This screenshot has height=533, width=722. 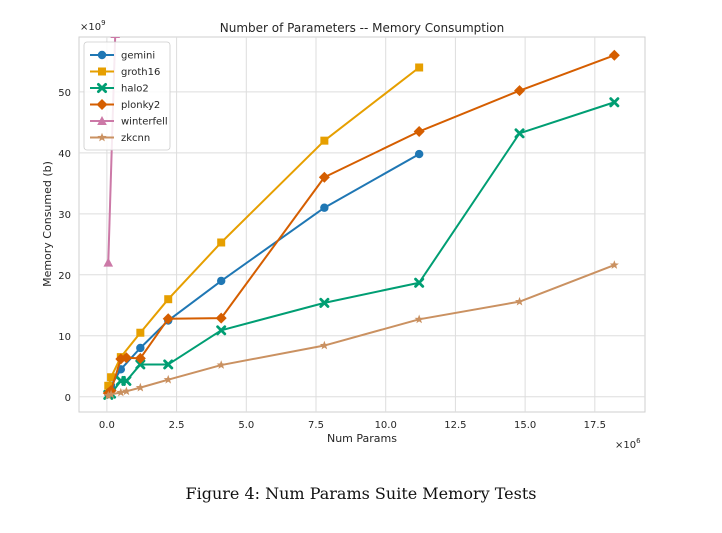 What do you see at coordinates (107, 425) in the screenshot?
I see `x-tick-label: 0.0` at bounding box center [107, 425].